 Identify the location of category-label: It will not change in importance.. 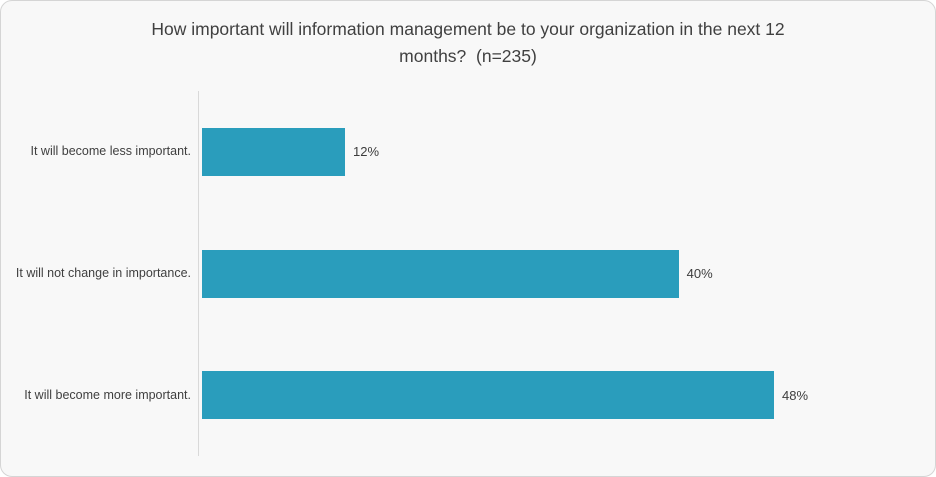
(103, 273).